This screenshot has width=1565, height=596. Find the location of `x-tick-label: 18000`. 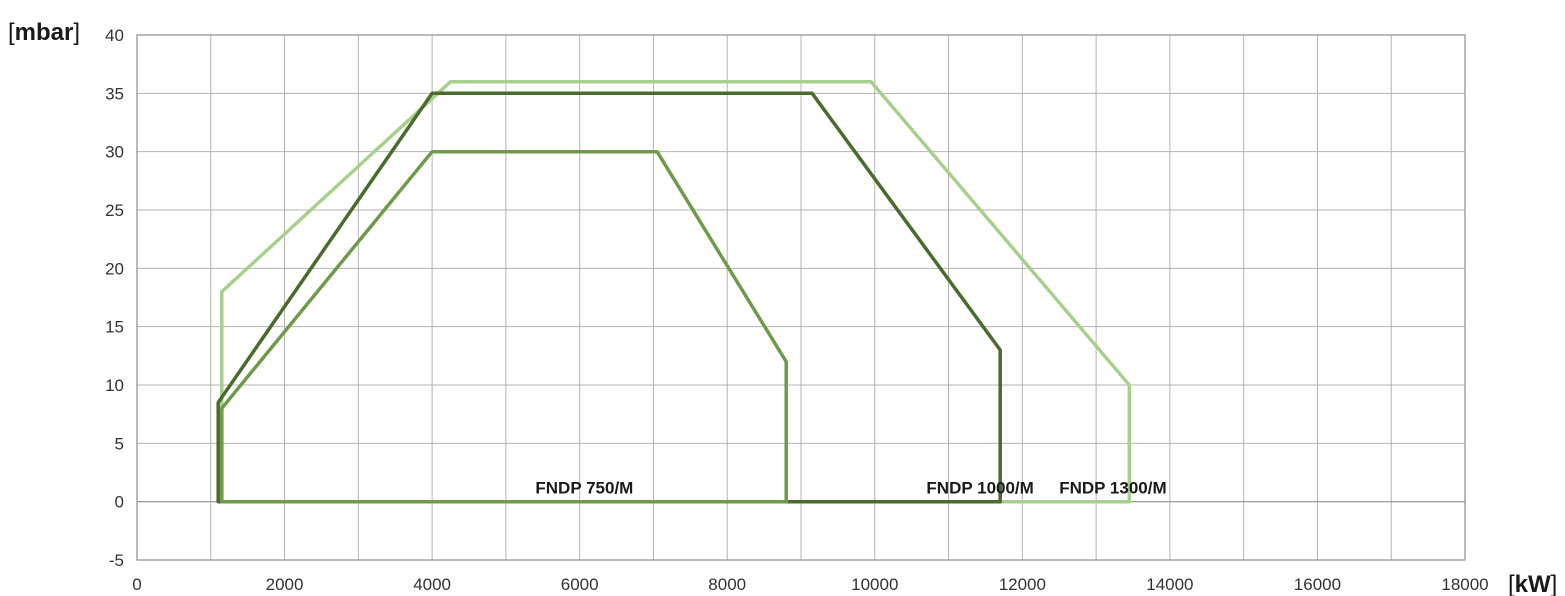

x-tick-label: 18000 is located at coordinates (1464, 584).